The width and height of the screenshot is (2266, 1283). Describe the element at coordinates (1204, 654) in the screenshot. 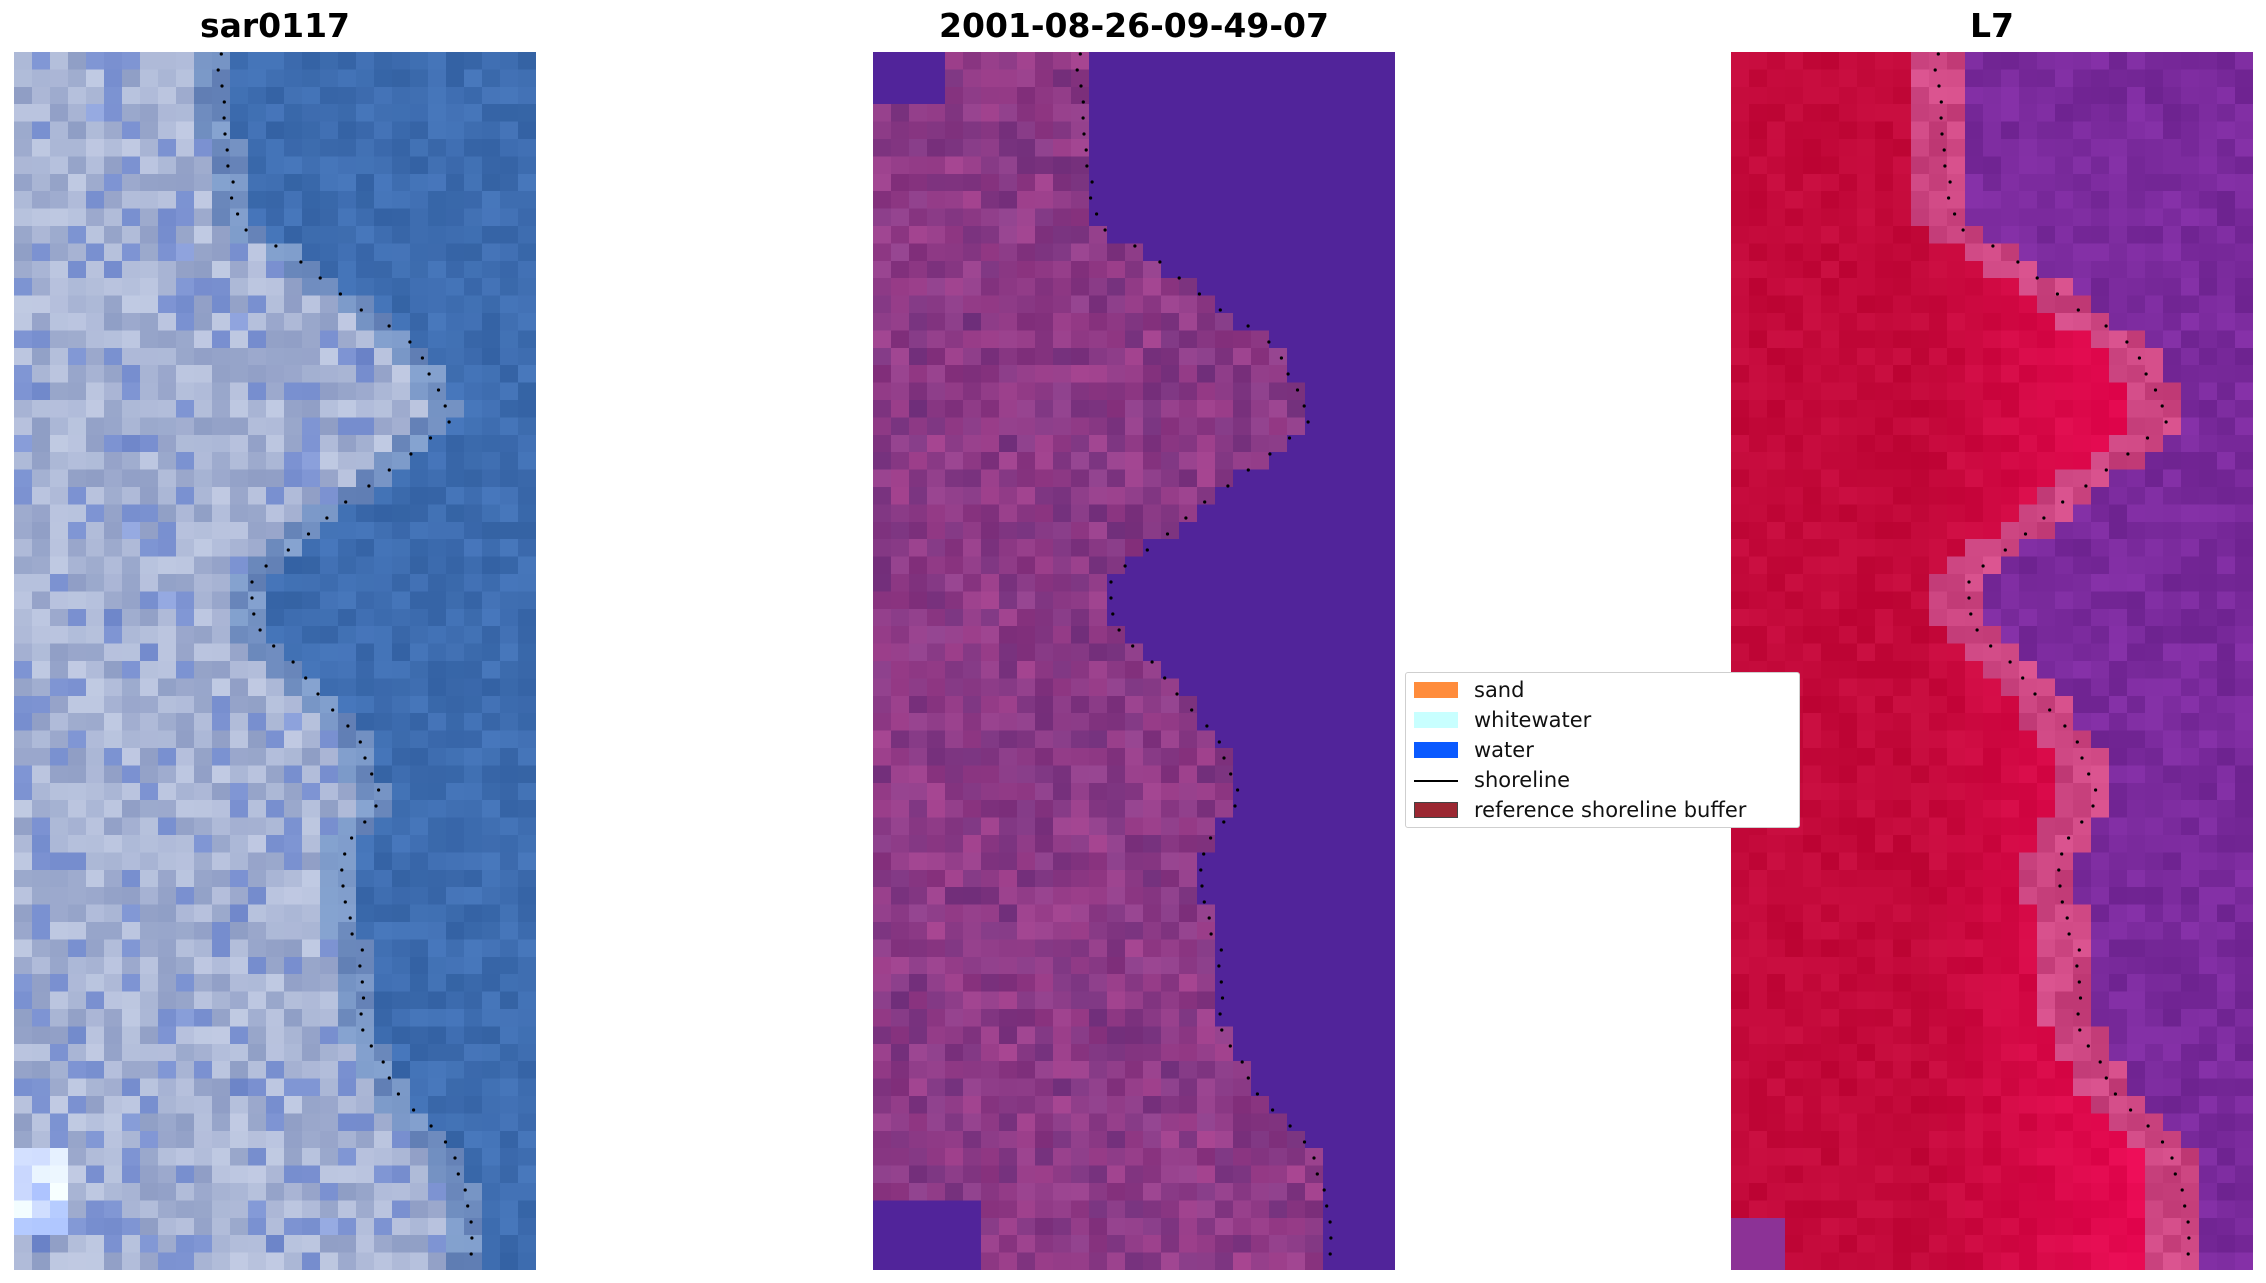

I see `shoreline-overlay` at that location.